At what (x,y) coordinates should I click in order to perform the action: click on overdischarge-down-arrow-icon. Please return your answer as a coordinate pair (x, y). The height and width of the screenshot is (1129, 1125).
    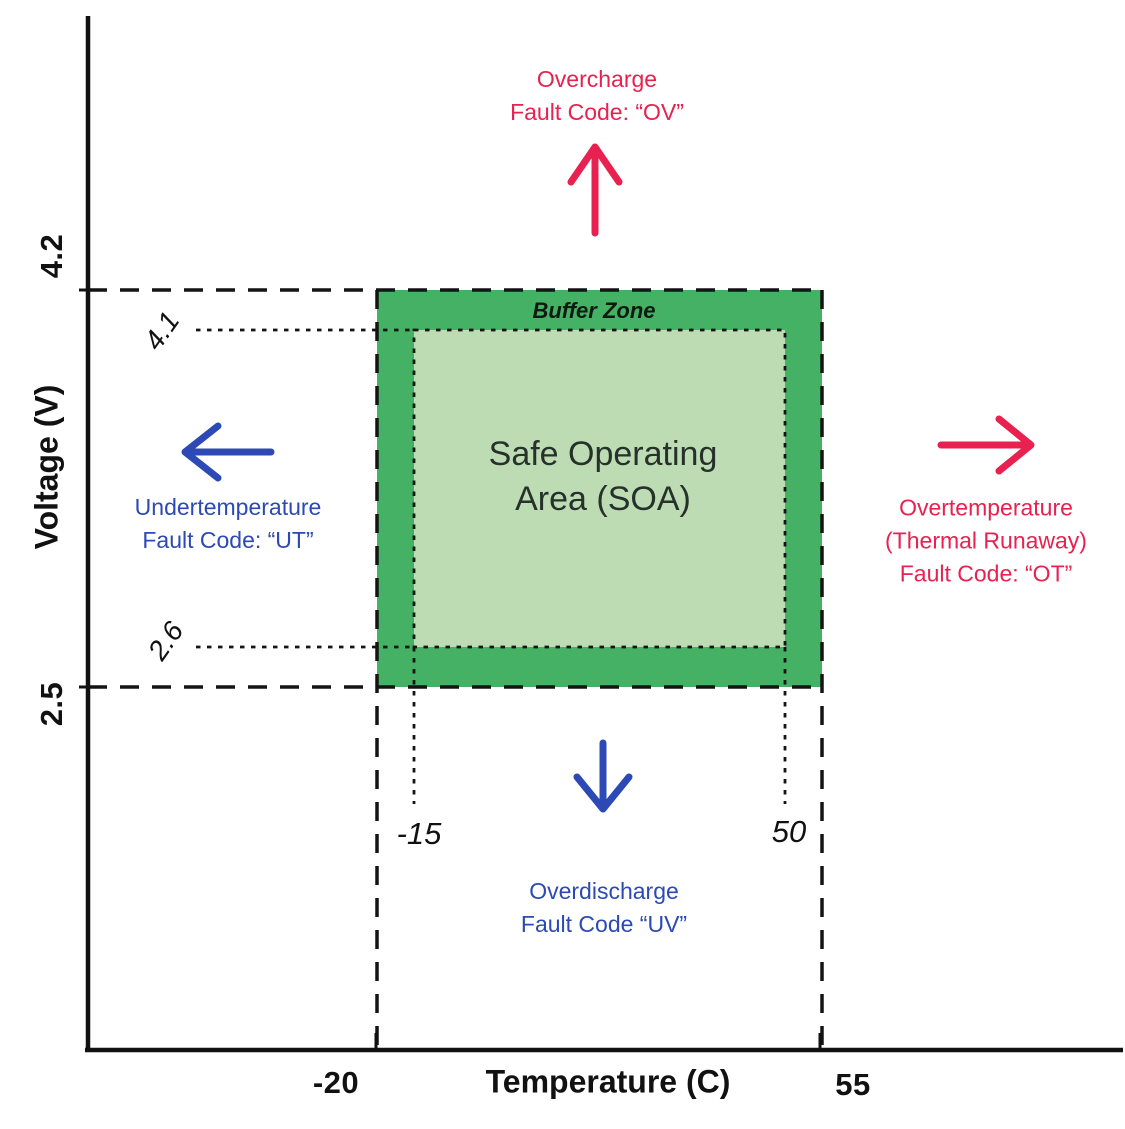
    Looking at the image, I should click on (603, 776).